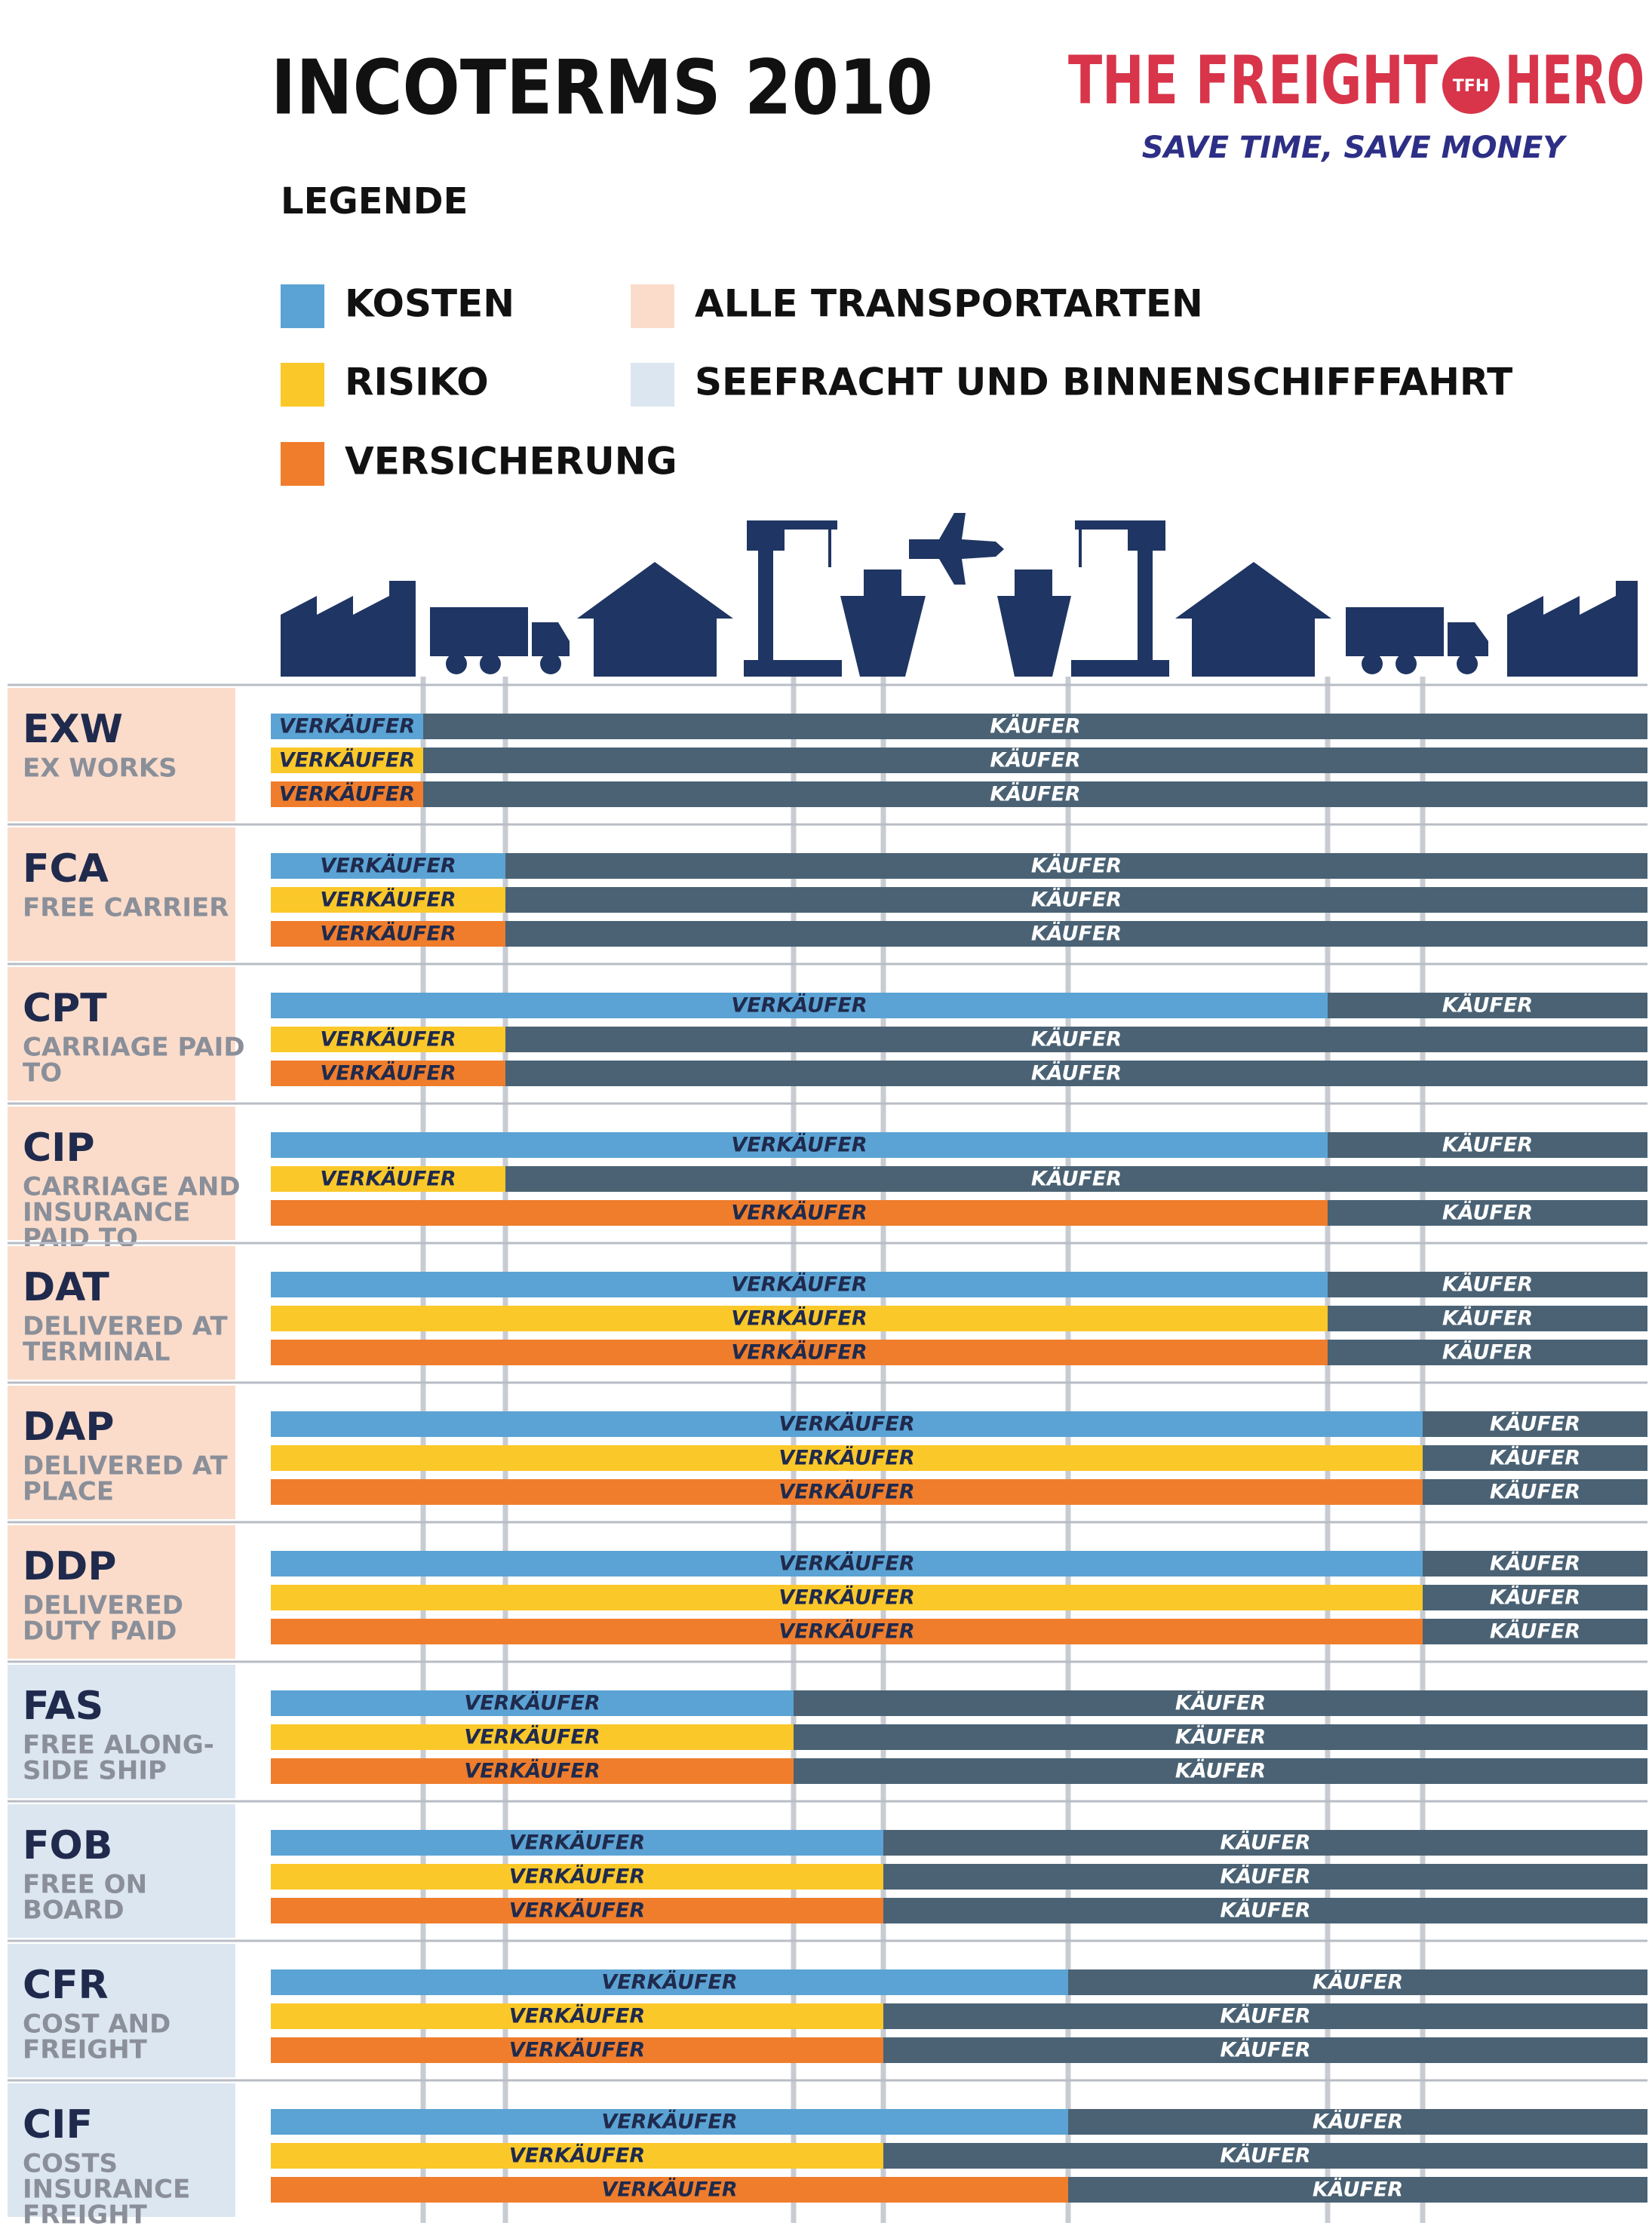 This screenshot has width=1652, height=2235. What do you see at coordinates (348, 629) in the screenshot?
I see `factory-icon` at bounding box center [348, 629].